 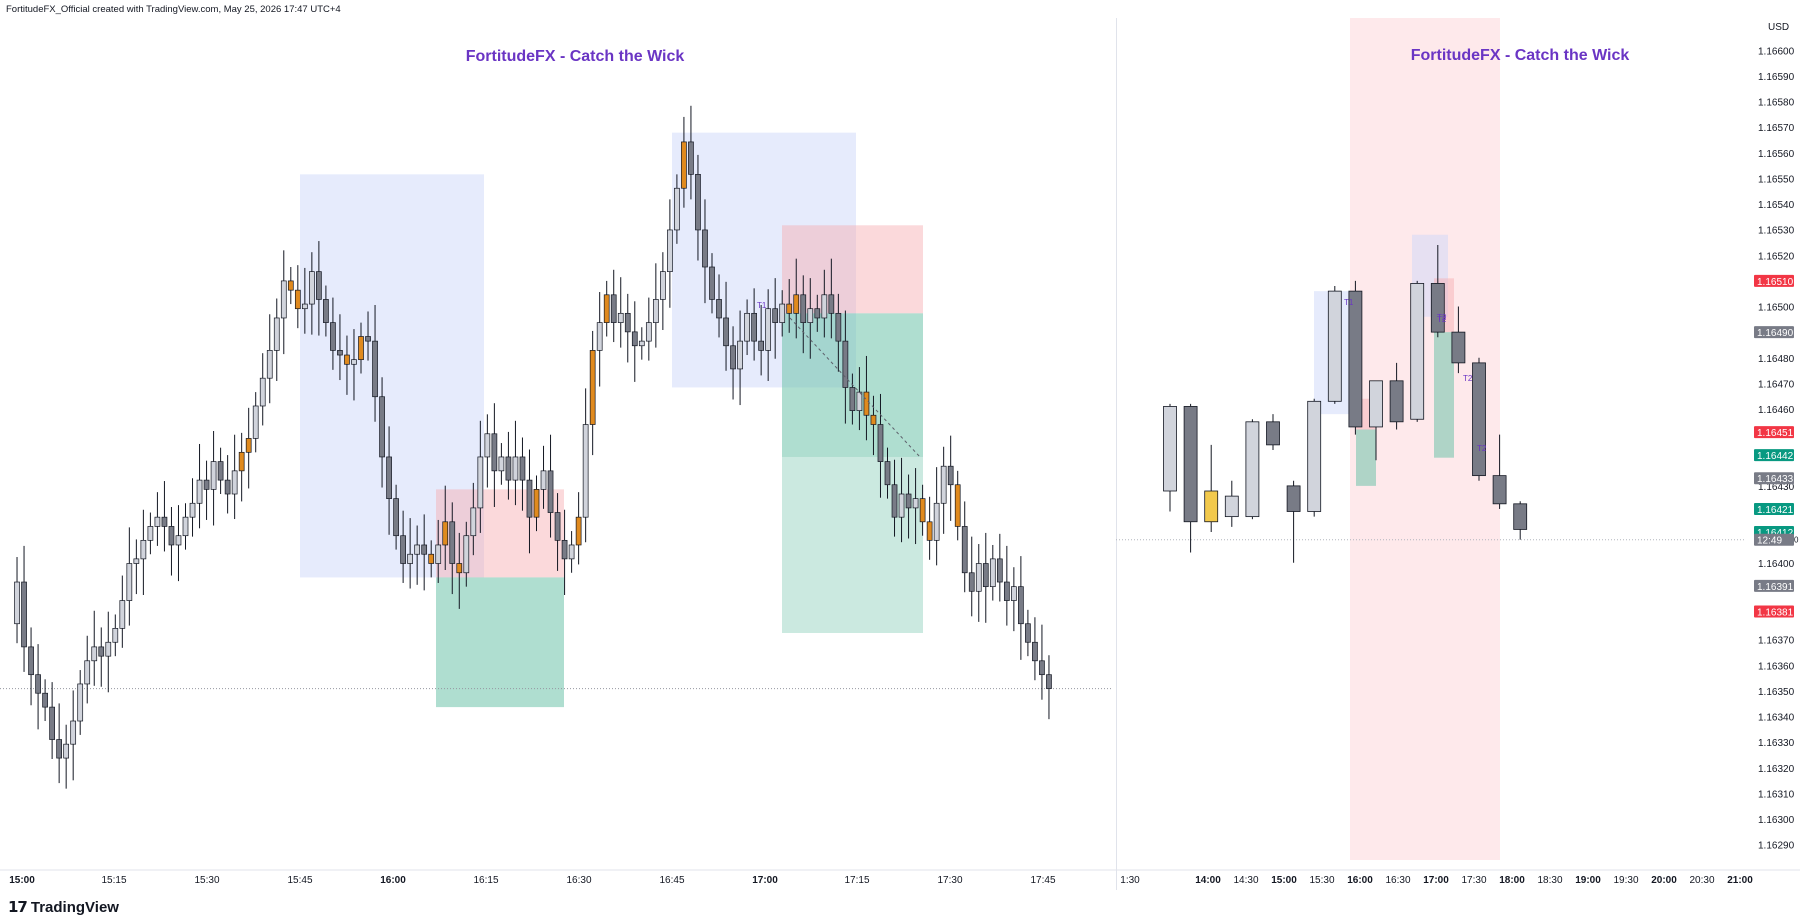 I want to click on y-tick-label: 1.16360, so click(x=1776, y=666).